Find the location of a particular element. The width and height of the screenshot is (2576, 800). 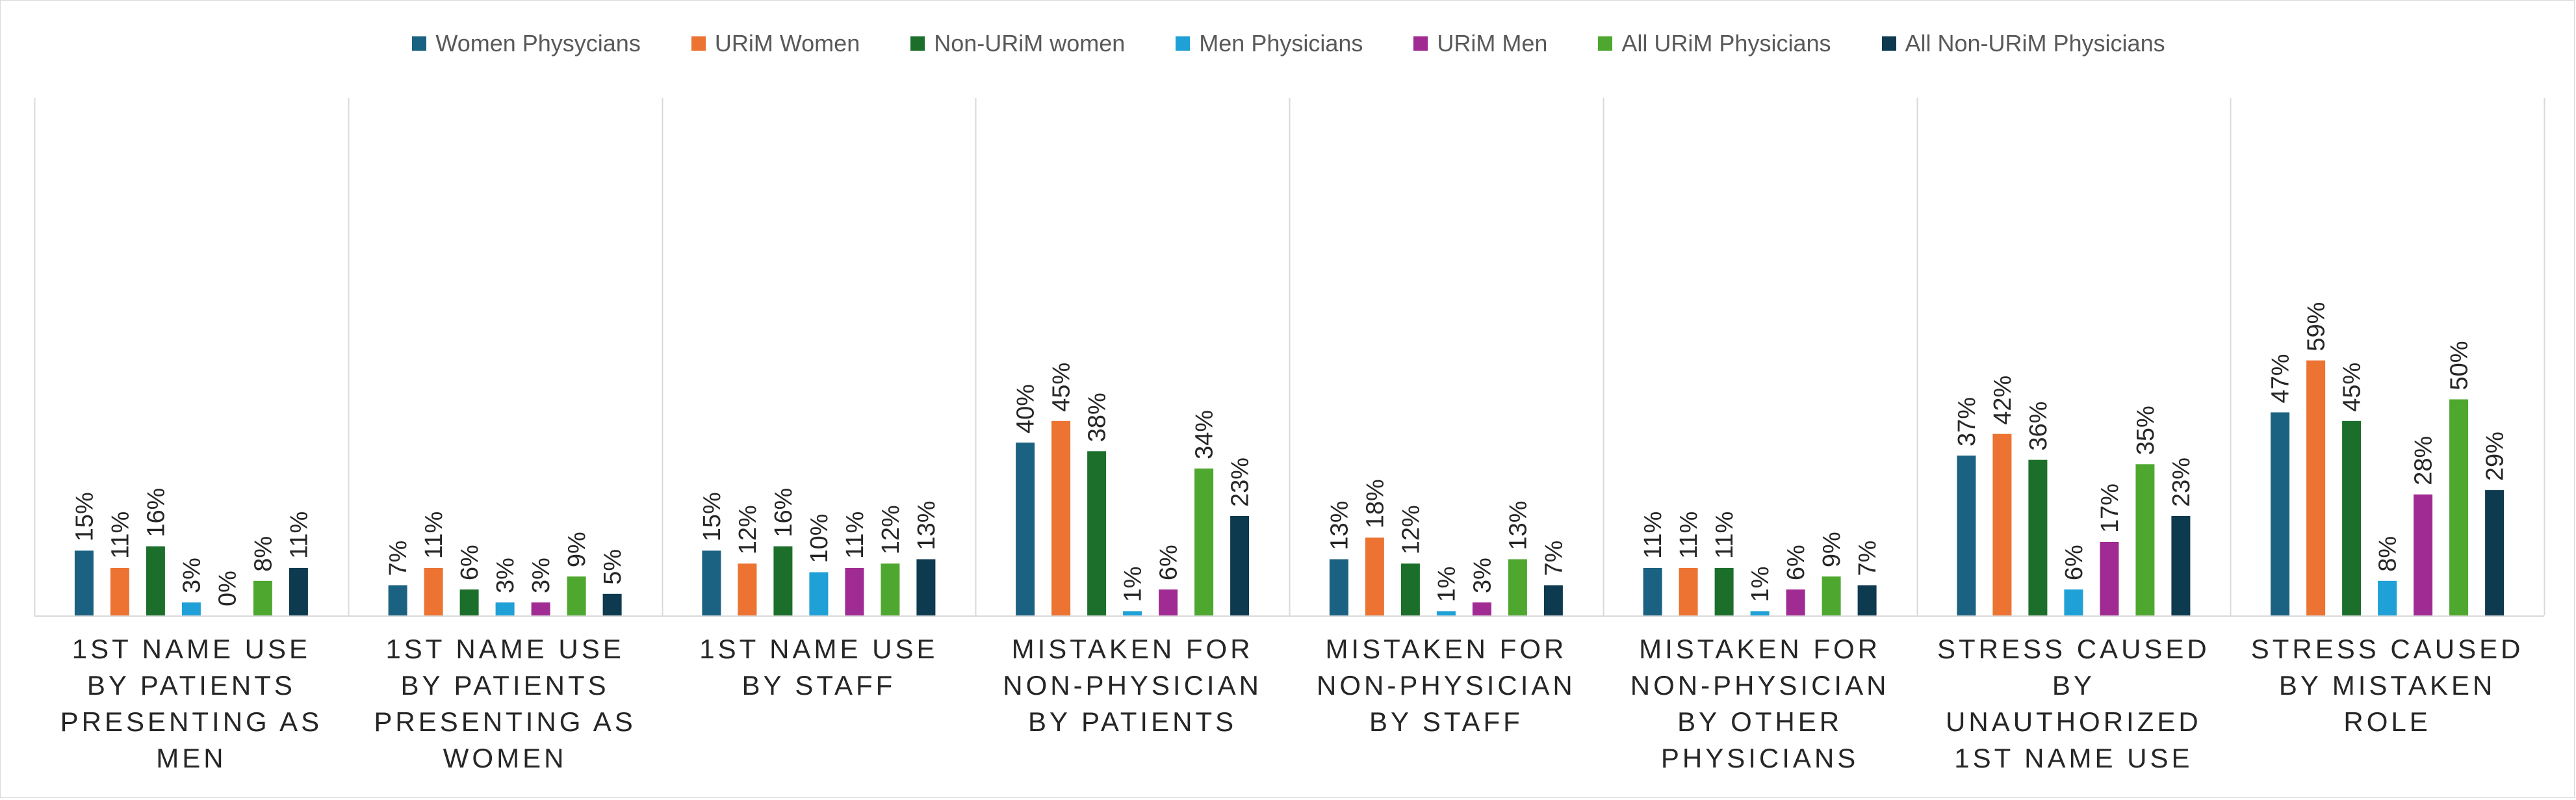

data-label: 37% is located at coordinates (1967, 421).